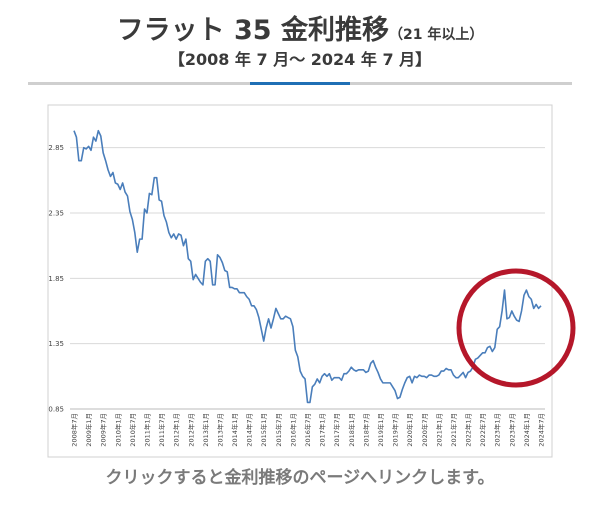  I want to click on x-tick-label: 2011年1月, so click(146, 430).